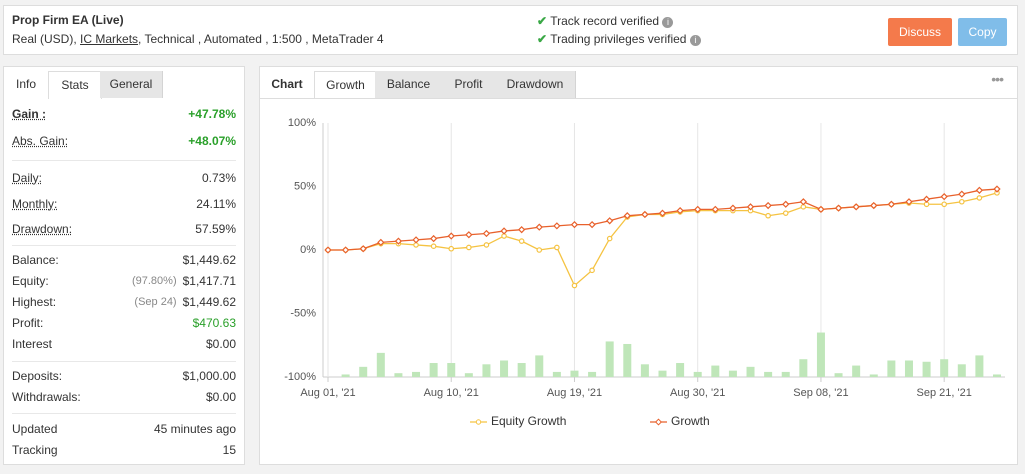 Image resolution: width=1025 pixels, height=474 pixels. I want to click on tab: Drawdown, so click(535, 84).